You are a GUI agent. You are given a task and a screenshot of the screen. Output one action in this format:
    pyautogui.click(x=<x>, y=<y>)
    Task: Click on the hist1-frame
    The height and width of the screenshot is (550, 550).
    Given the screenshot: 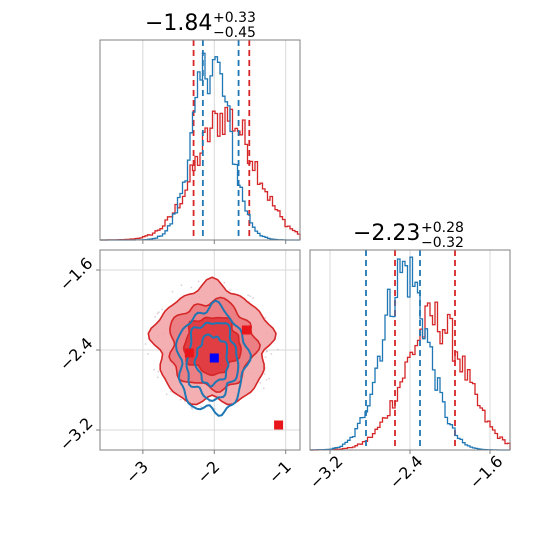 What is the action you would take?
    pyautogui.click(x=200, y=140)
    